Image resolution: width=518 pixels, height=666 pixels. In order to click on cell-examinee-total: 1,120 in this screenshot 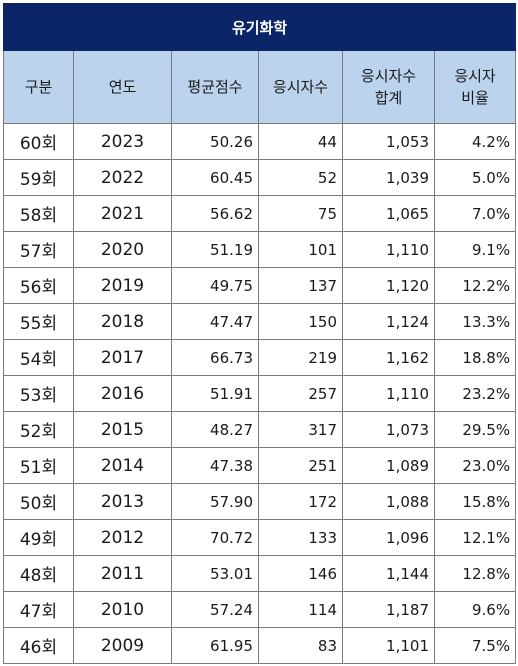, I will do `click(388, 285)`.